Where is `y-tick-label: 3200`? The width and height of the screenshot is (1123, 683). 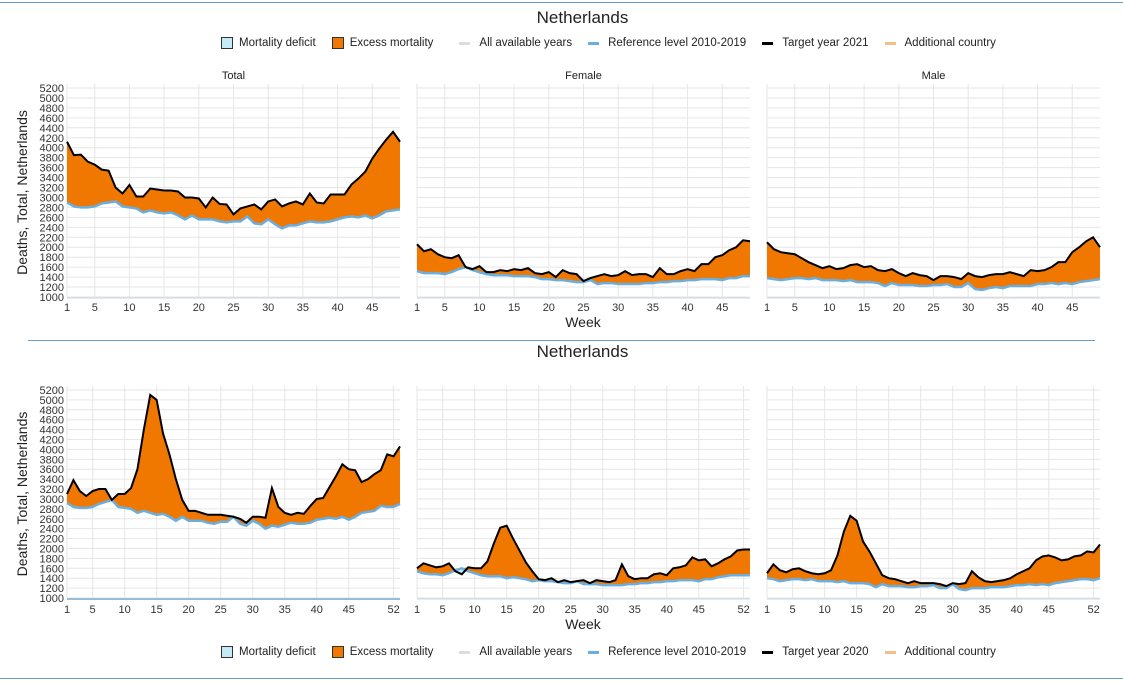
y-tick-label: 3200 is located at coordinates (52, 189).